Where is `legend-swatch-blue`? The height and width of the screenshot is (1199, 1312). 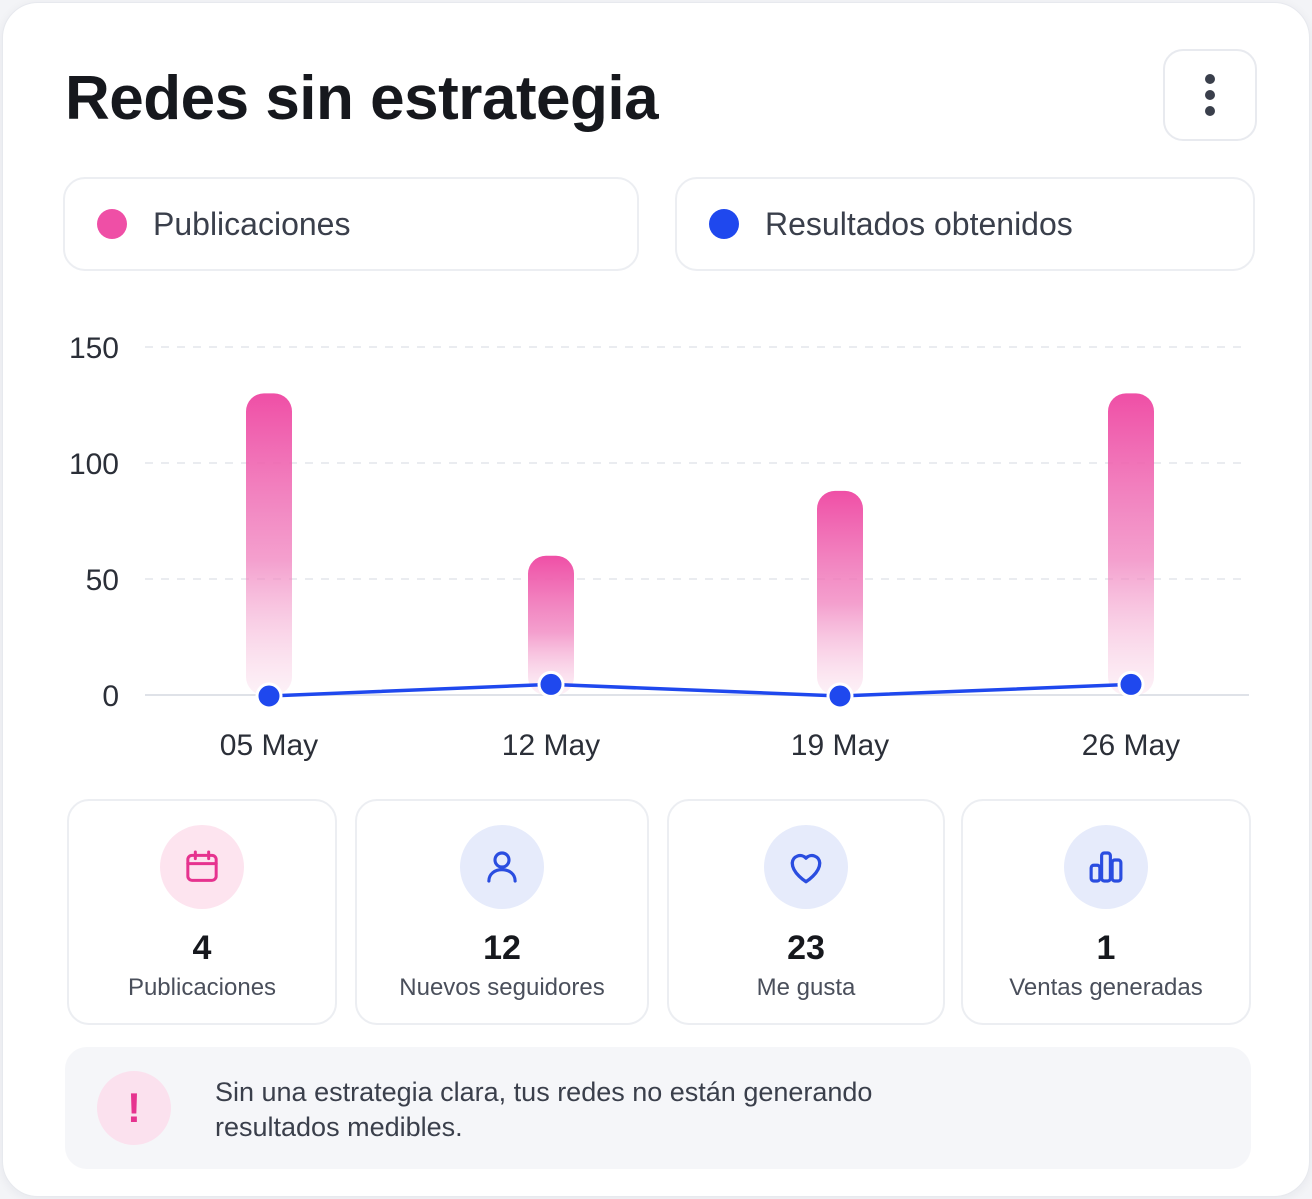 legend-swatch-blue is located at coordinates (724, 224).